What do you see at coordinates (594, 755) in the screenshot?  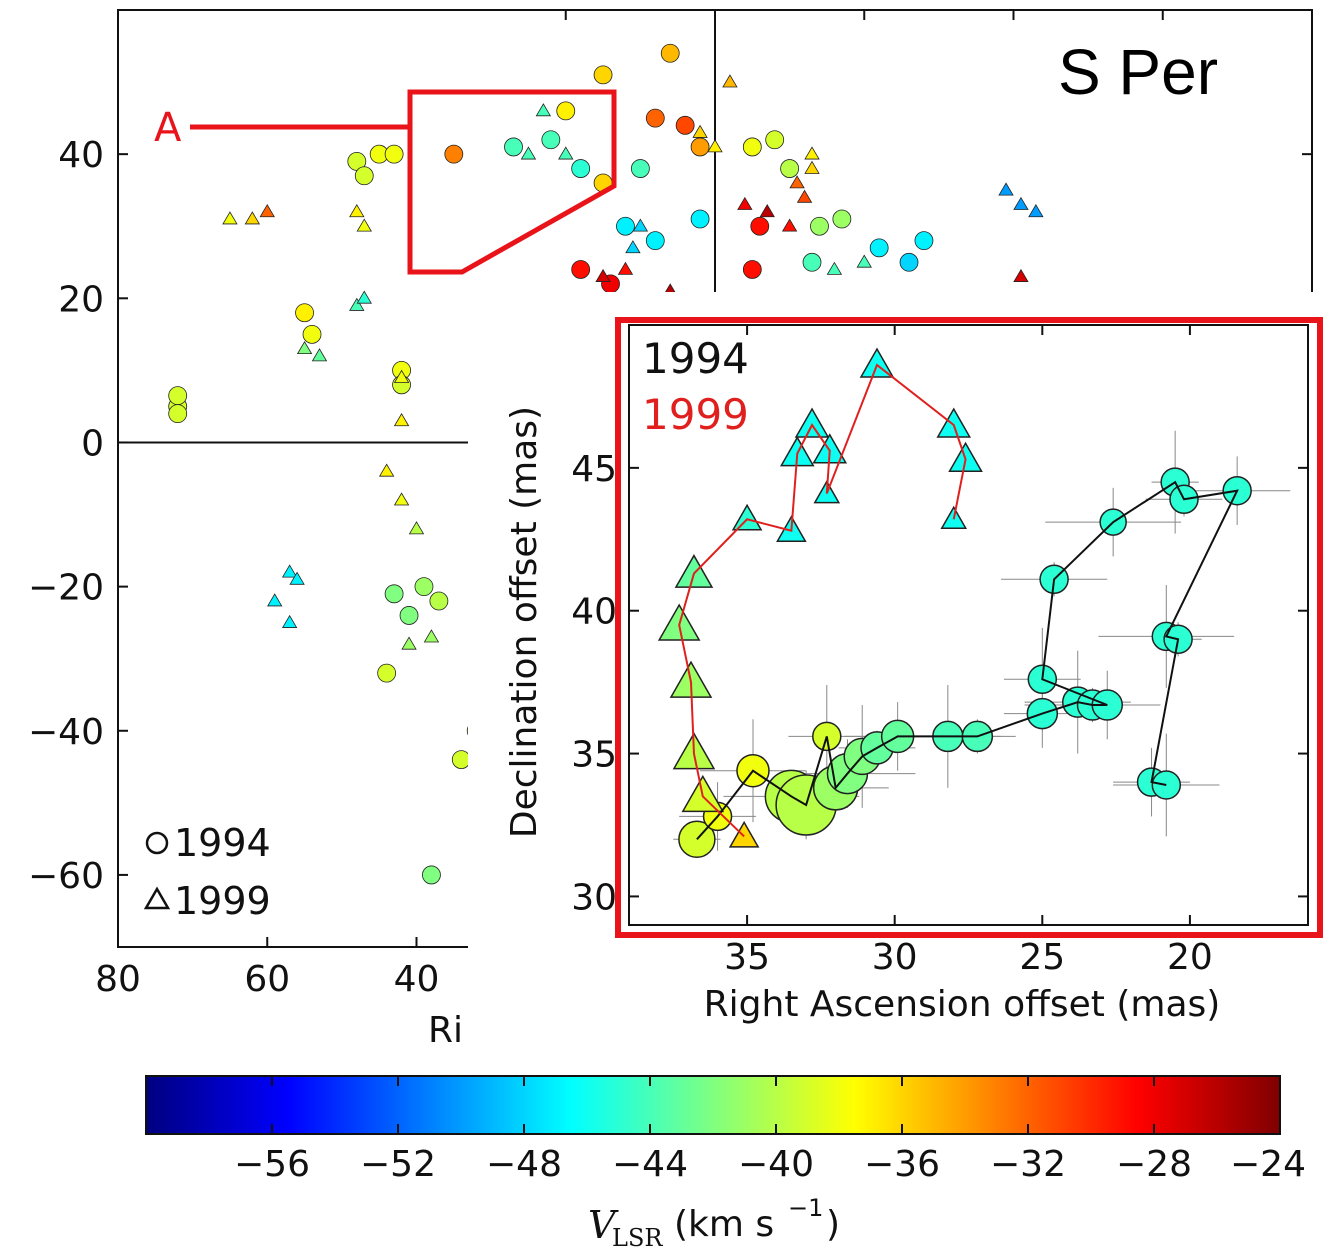 I see `inset-y-tick-label: 35` at bounding box center [594, 755].